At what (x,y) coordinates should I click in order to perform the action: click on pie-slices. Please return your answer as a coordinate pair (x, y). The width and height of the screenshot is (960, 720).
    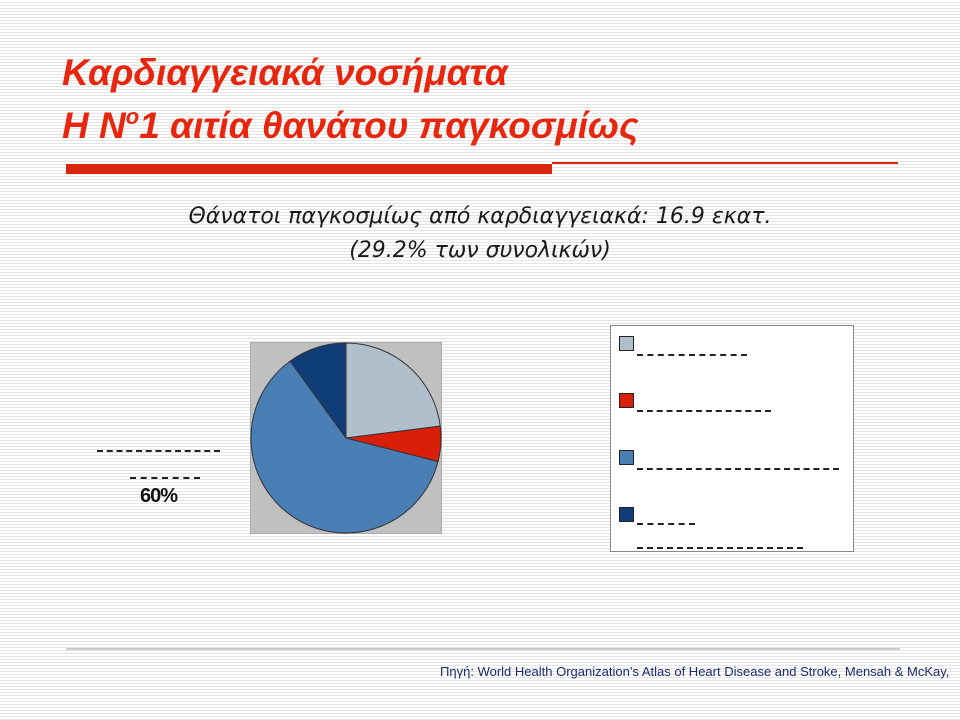
    Looking at the image, I should click on (346, 438).